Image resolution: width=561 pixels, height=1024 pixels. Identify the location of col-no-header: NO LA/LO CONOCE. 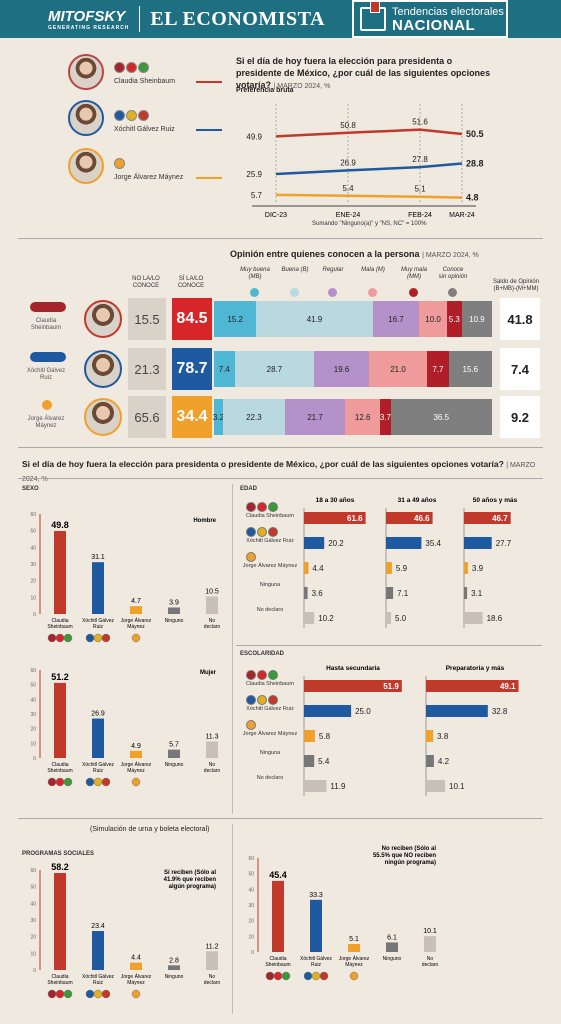
(146, 282).